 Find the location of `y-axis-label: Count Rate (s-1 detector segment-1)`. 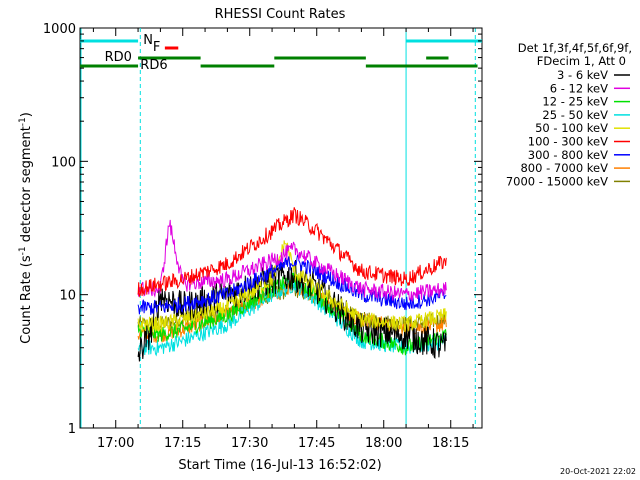

y-axis-label: Count Rate (s-1 detector segment-1) is located at coordinates (26, 228).